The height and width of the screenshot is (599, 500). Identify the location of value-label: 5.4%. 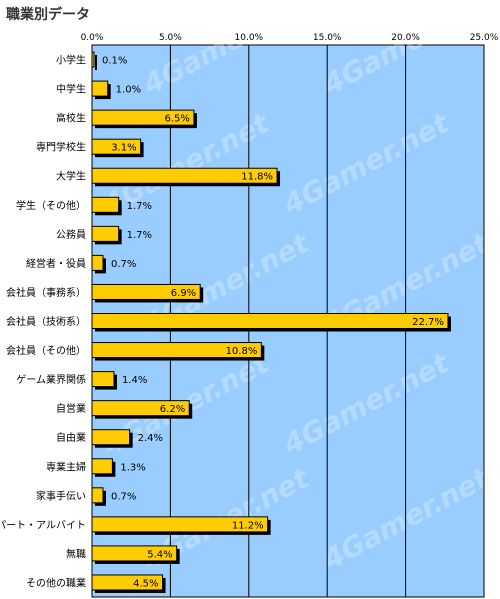
(159, 554).